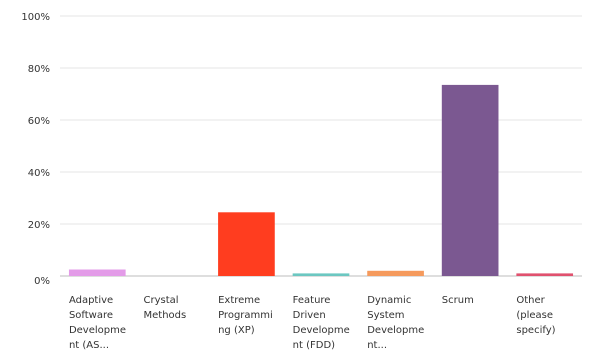 The height and width of the screenshot is (358, 592). I want to click on x-tick-label: Crystal Methods, so click(165, 308).